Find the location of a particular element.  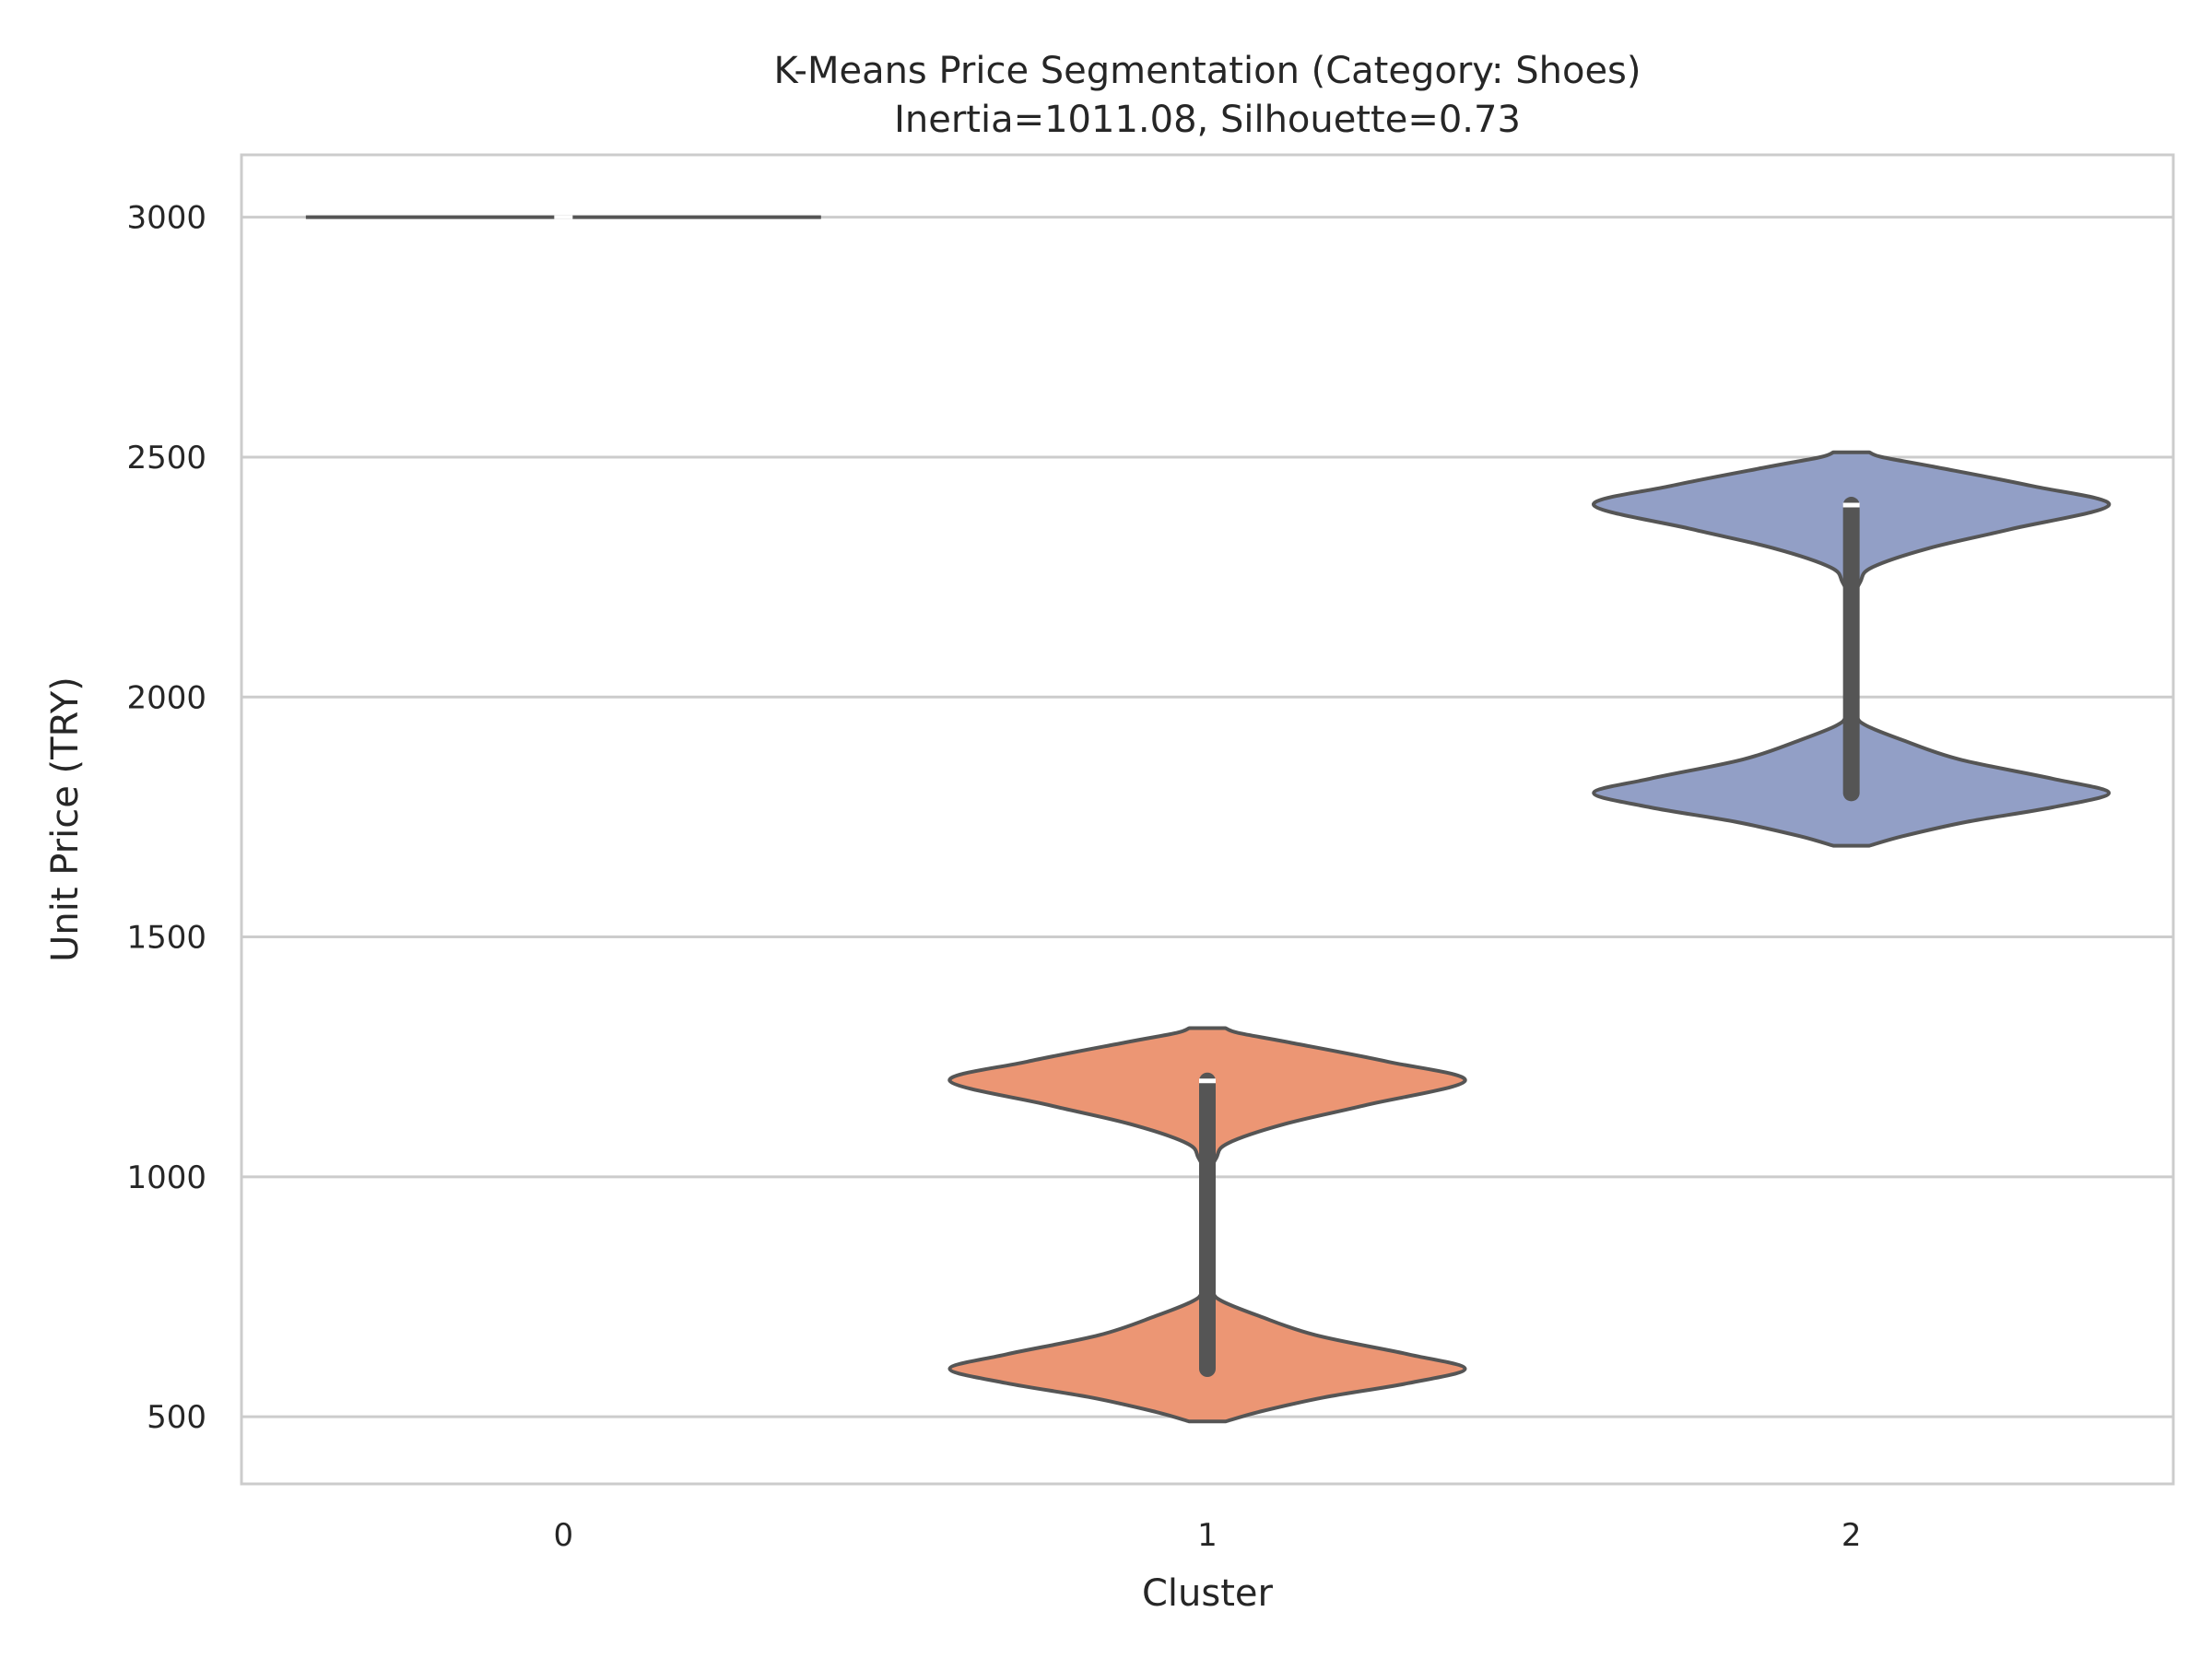

x-tick-label: 1 is located at coordinates (1207, 1535).